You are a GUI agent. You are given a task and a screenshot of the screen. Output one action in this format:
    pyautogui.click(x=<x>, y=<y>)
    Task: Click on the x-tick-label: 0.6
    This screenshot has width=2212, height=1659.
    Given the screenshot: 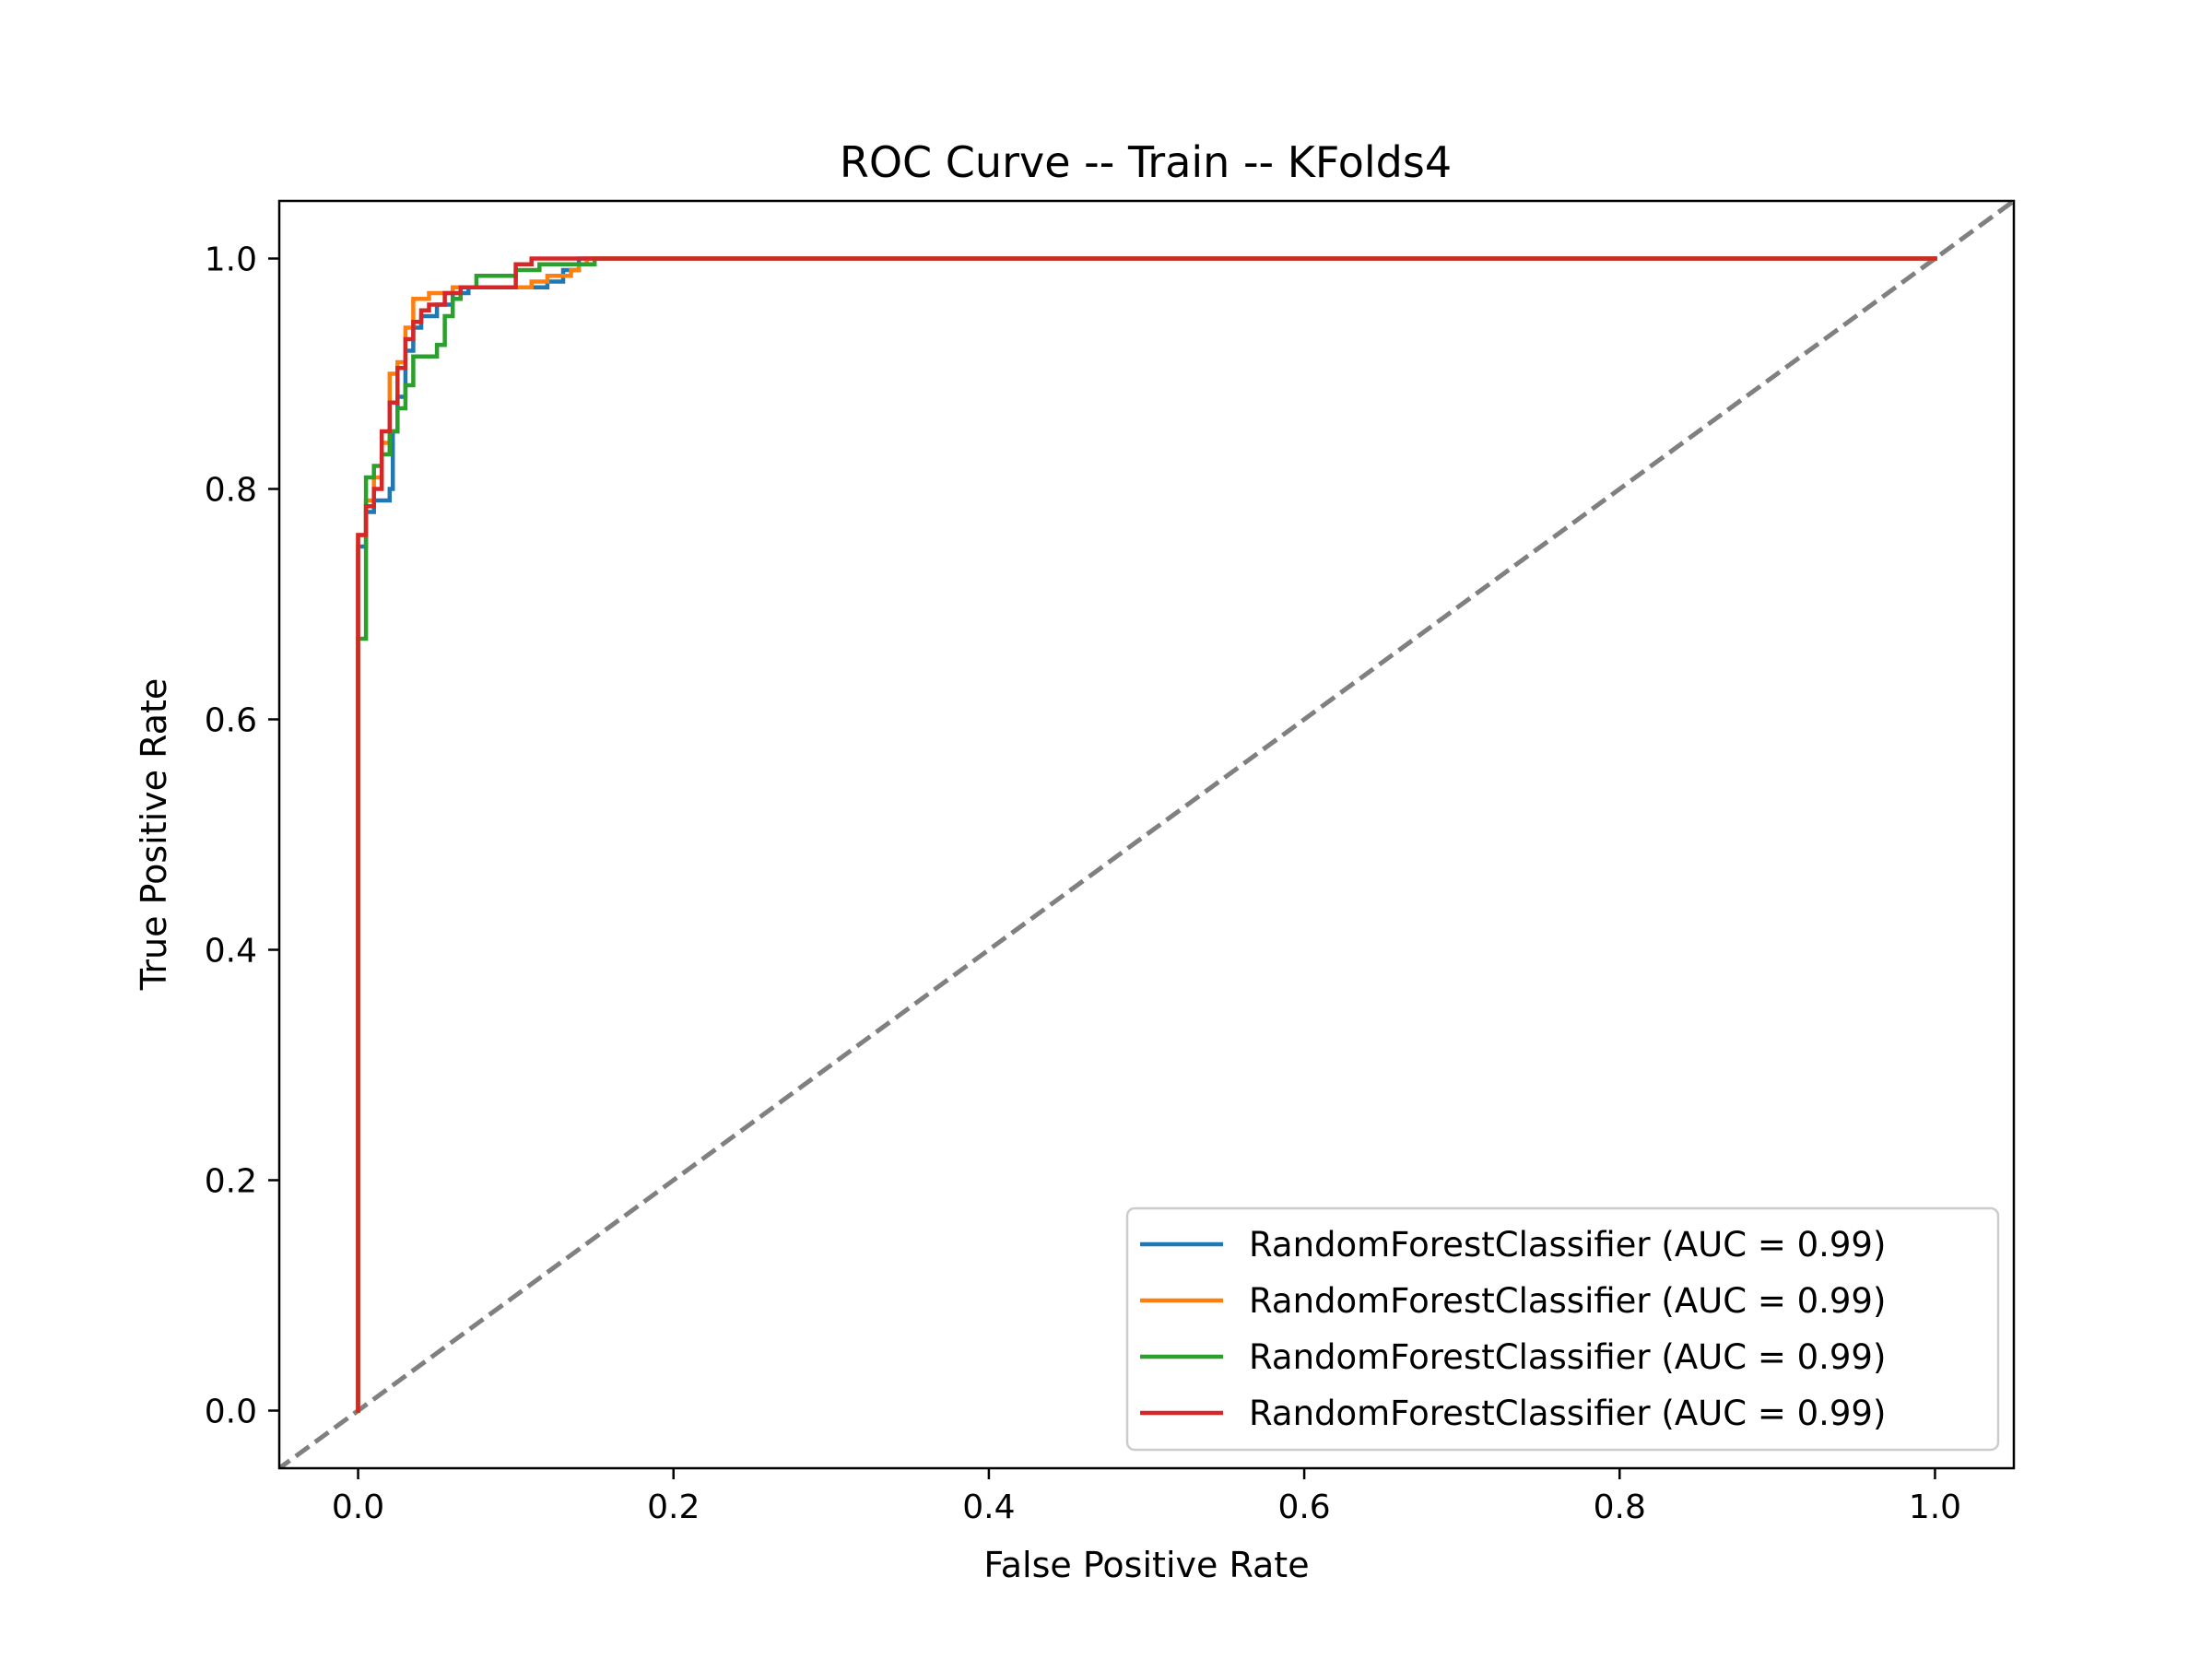 What is the action you would take?
    pyautogui.click(x=1303, y=1507)
    